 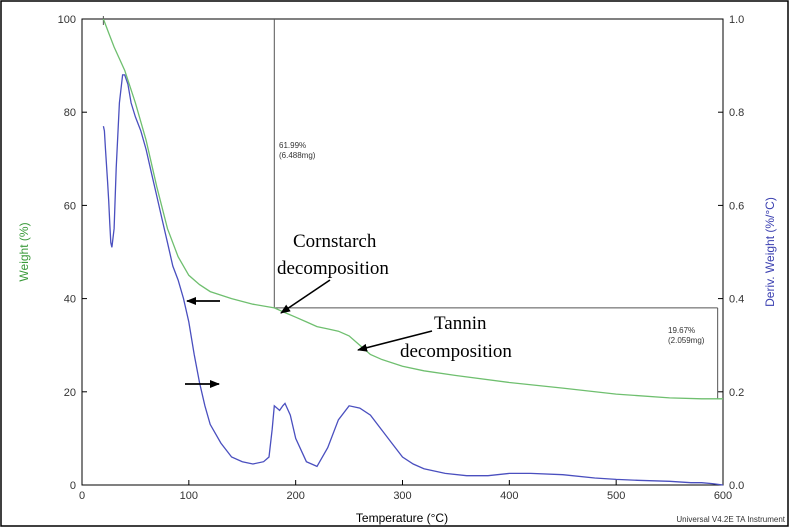 I want to click on step1-percent-label: 61.99%, so click(x=292, y=145).